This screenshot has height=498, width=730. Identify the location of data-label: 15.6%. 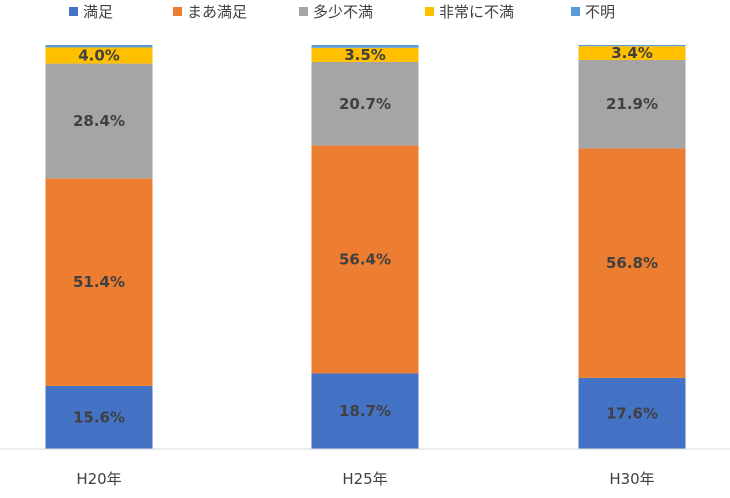
(99, 417).